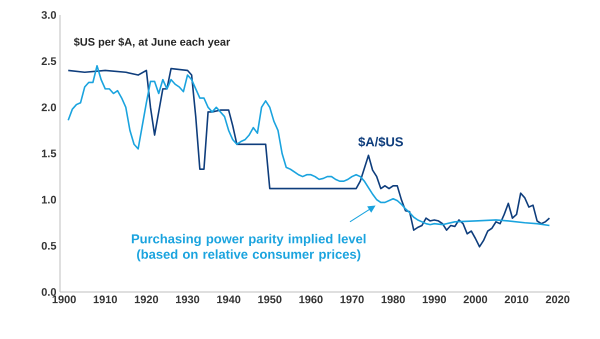  Describe the element at coordinates (516, 300) in the screenshot. I see `x-tick-label: 2010` at that location.